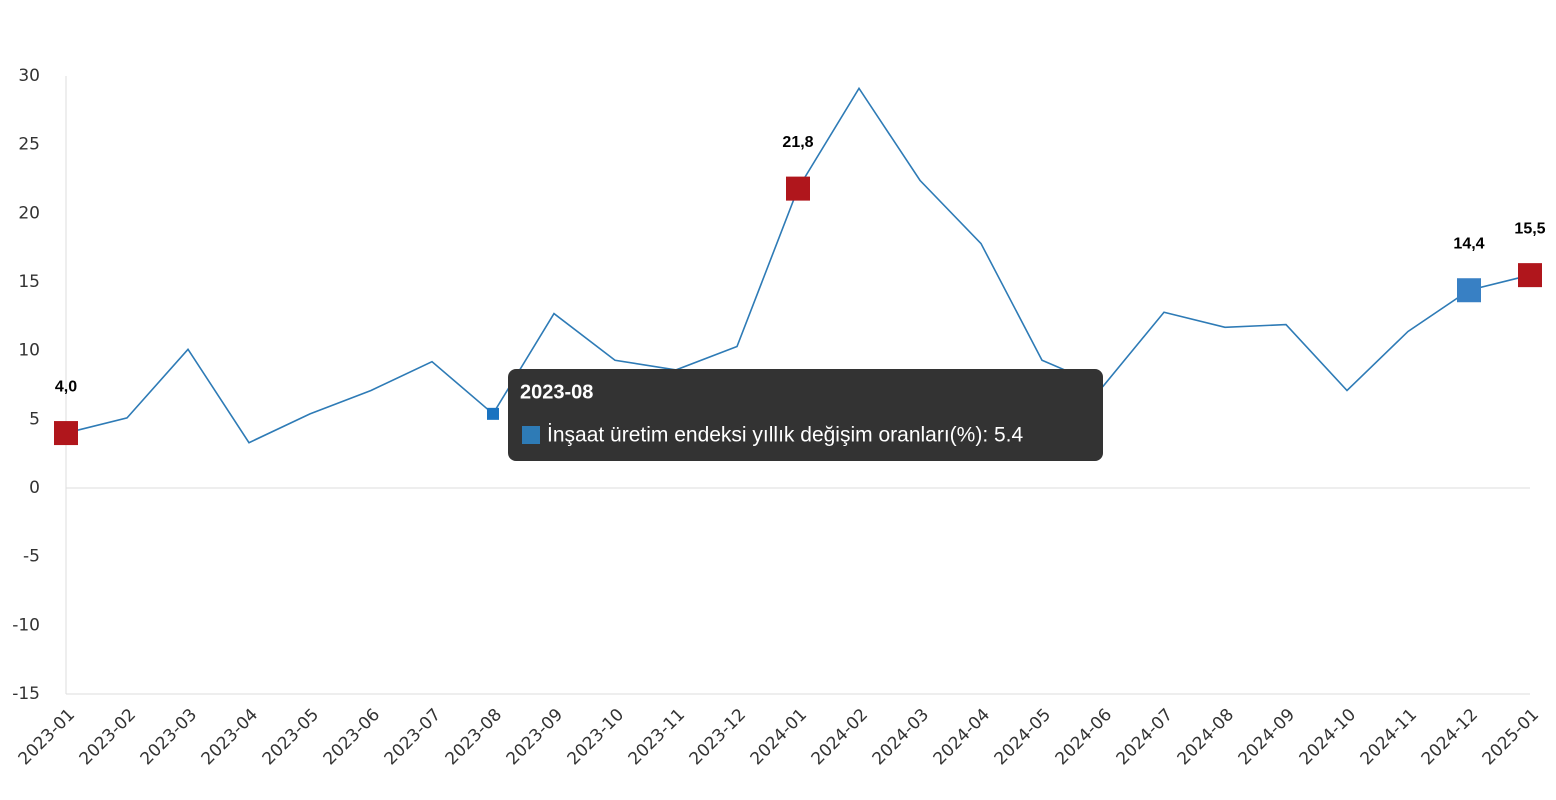  I want to click on y-tick-label: 0, so click(34, 488).